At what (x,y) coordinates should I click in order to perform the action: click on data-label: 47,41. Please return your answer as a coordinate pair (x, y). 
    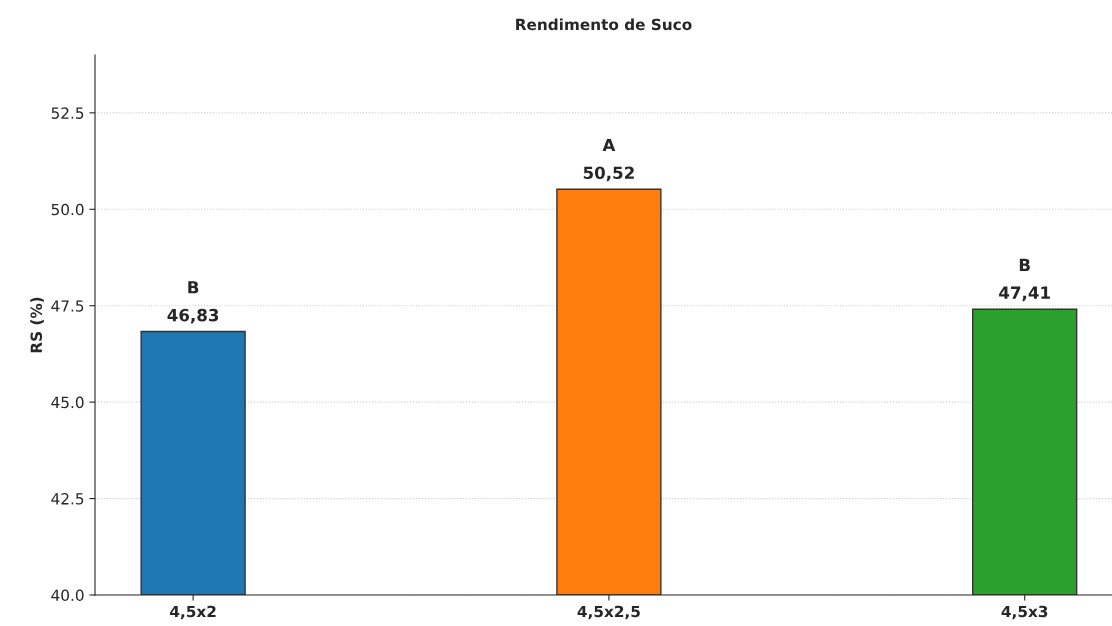
    Looking at the image, I should click on (1024, 294).